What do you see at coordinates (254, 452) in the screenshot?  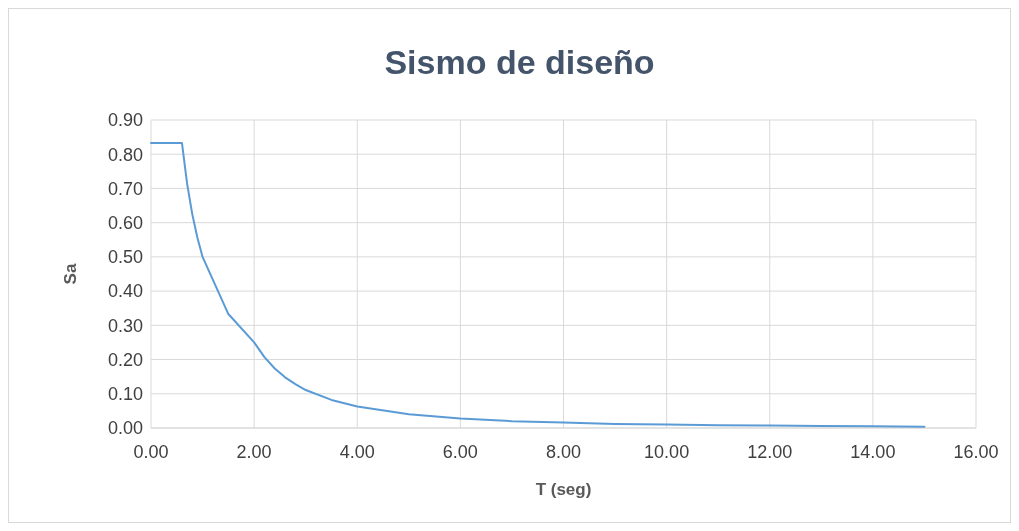 I see `x-tick-label: 2.00` at bounding box center [254, 452].